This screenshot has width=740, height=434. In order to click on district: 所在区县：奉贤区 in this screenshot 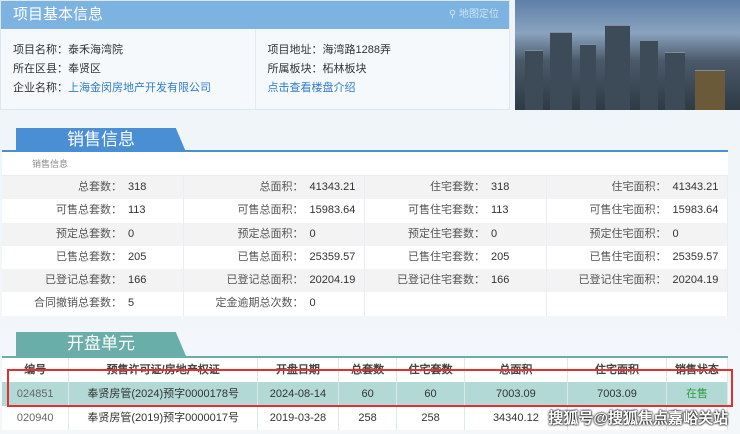, I will do `click(57, 69)`.